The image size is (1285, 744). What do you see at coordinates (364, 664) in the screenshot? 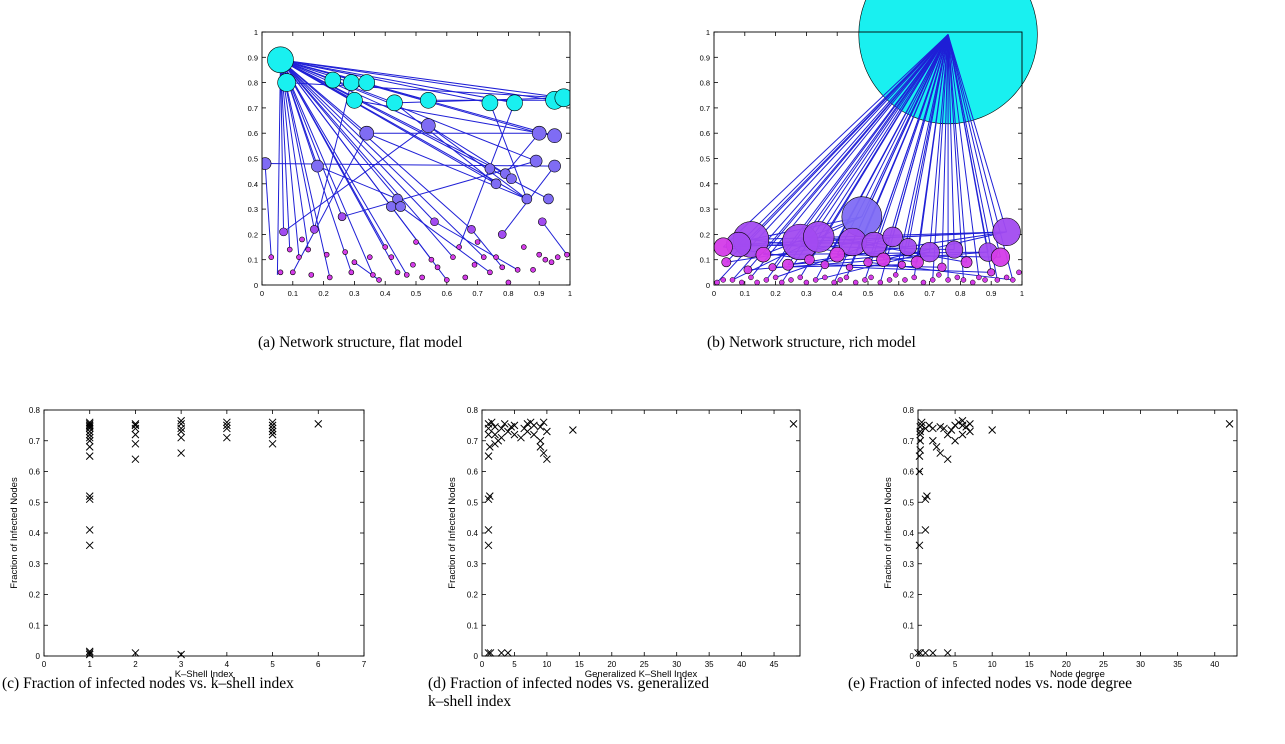
I see `x-tick-label: 7` at bounding box center [364, 664].